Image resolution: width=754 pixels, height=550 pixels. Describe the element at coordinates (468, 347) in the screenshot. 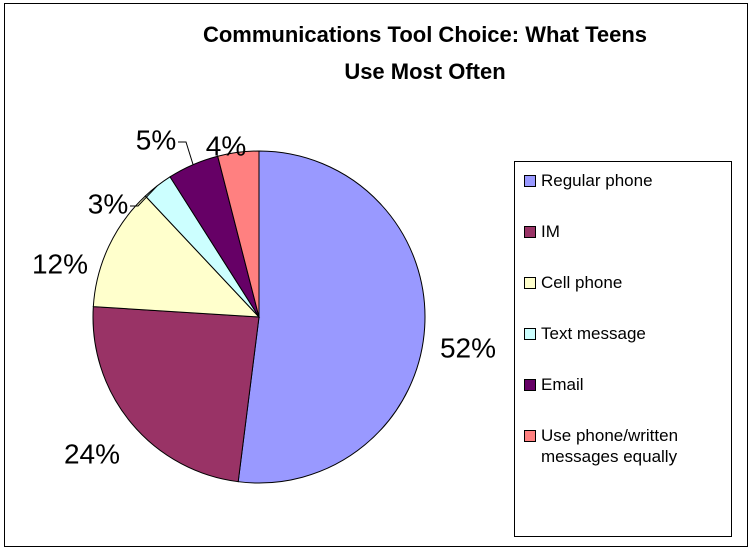

I see `data-label: 52%` at that location.